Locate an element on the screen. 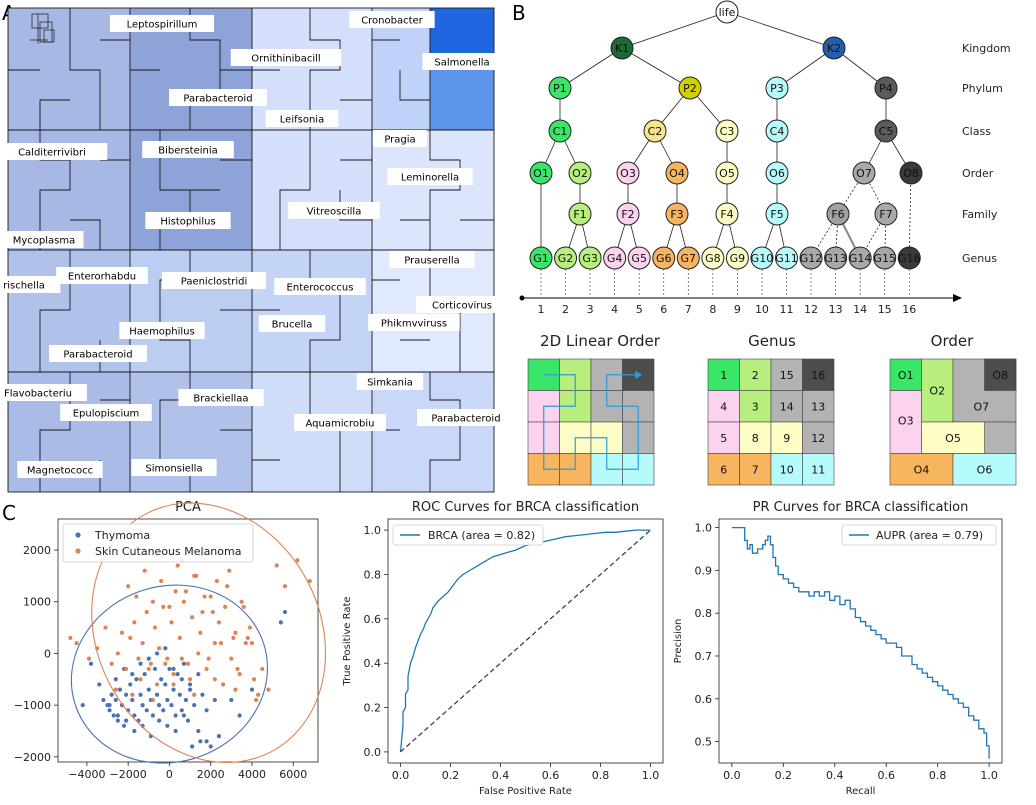  roc-legend-box is located at coordinates (468, 535).